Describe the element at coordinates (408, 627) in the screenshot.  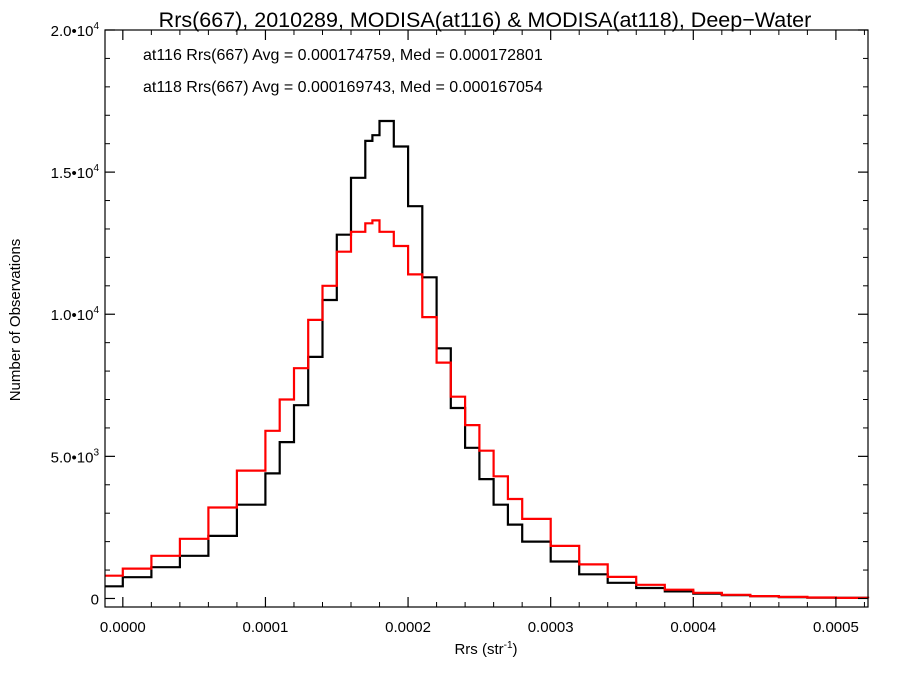
I see `x-tick-label-2: 0.0002` at that location.